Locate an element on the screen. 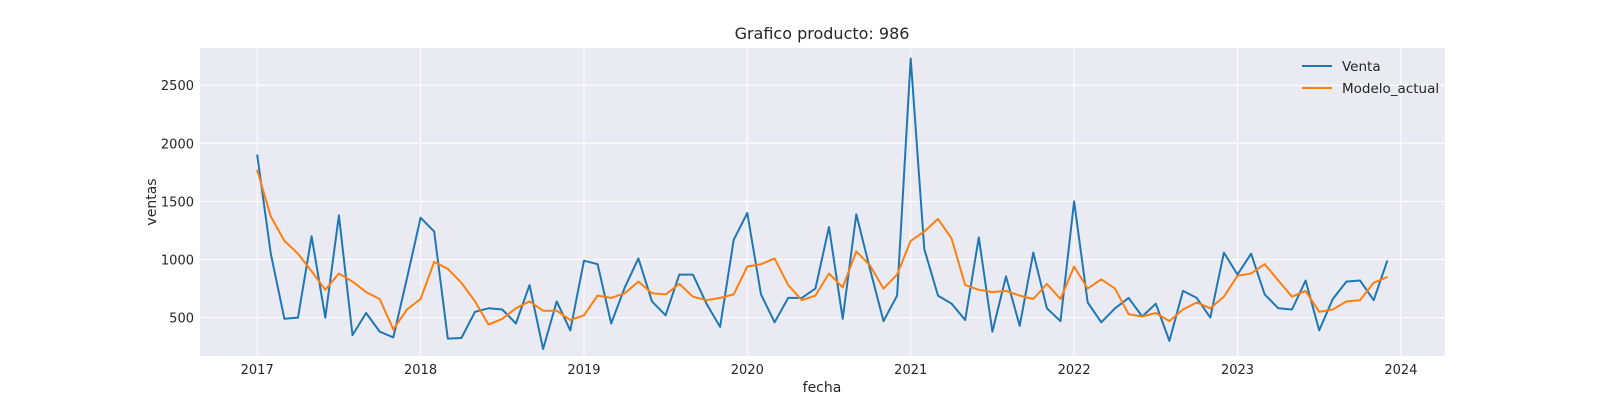  x-tick-label: 2024 is located at coordinates (1400, 370).